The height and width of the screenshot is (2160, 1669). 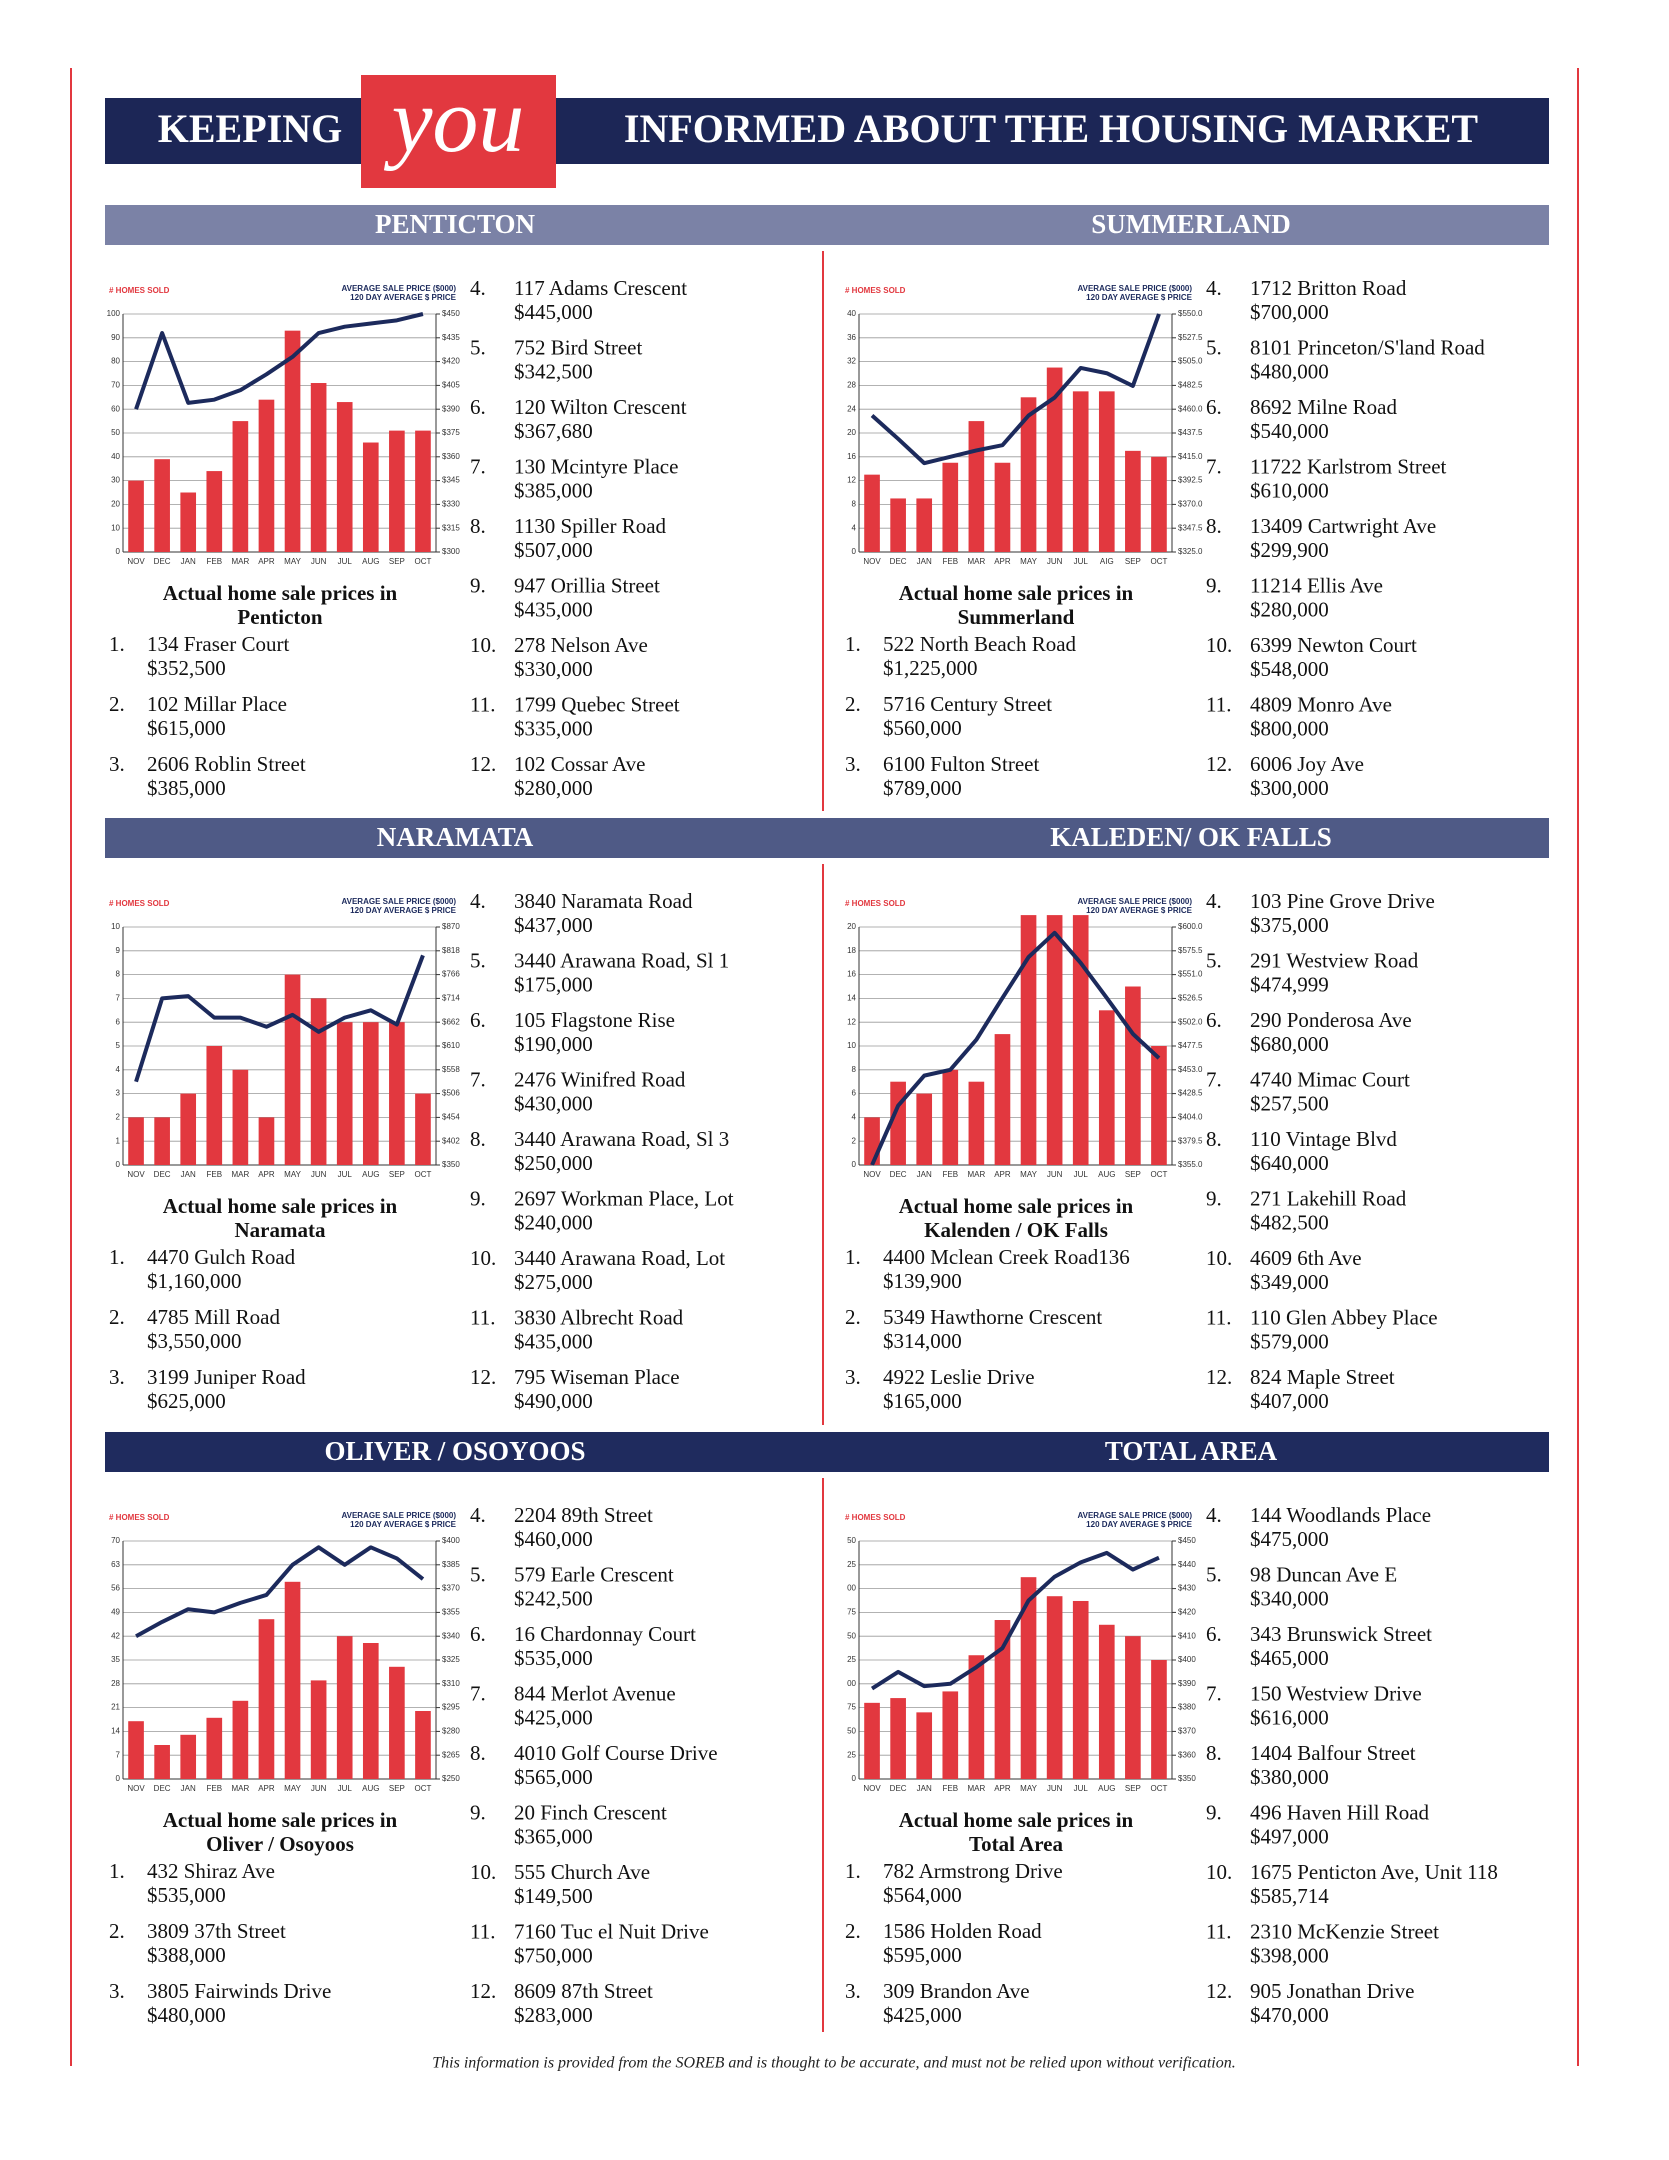 I want to click on y2-tick-label: $360, so click(x=451, y=456).